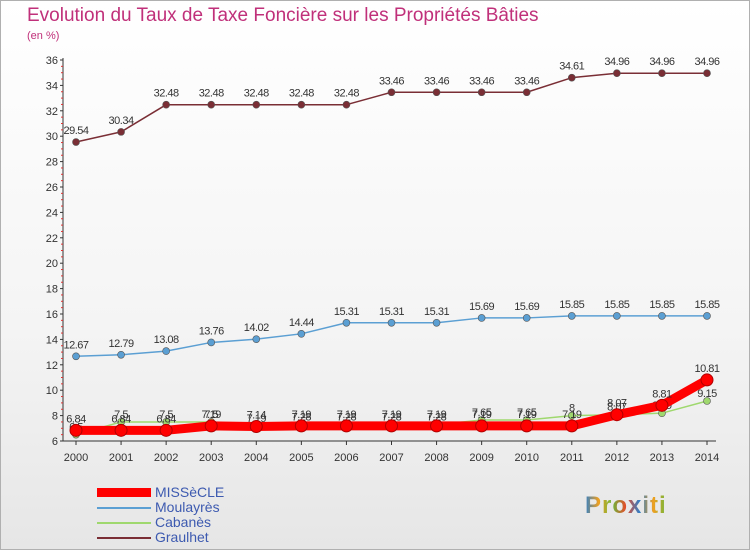 This screenshot has height=550, width=750. What do you see at coordinates (52, 366) in the screenshot?
I see `y-tick-label-12: 12` at bounding box center [52, 366].